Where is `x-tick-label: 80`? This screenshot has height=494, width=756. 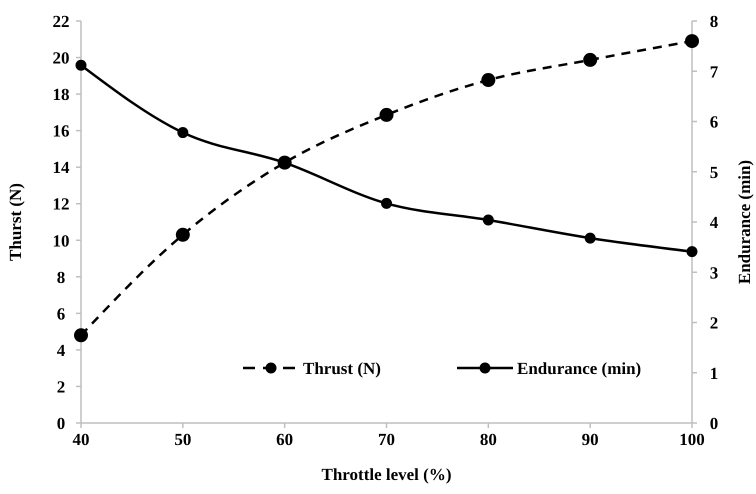 x-tick-label: 80 is located at coordinates (488, 439).